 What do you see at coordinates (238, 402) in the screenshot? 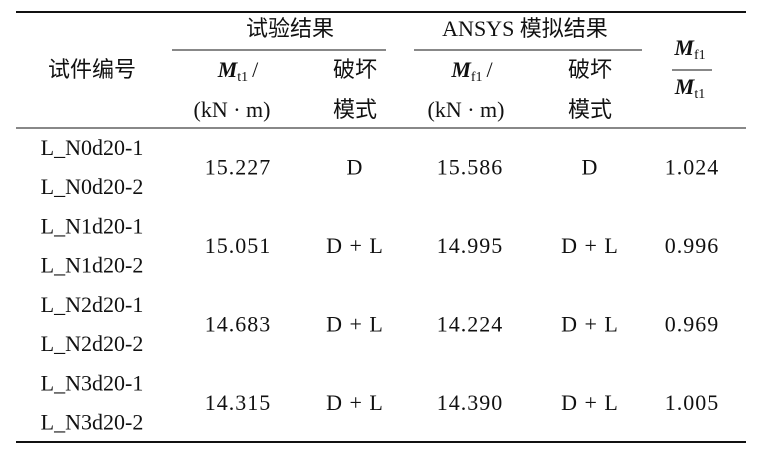
I see `value-cell: 14.315` at bounding box center [238, 402].